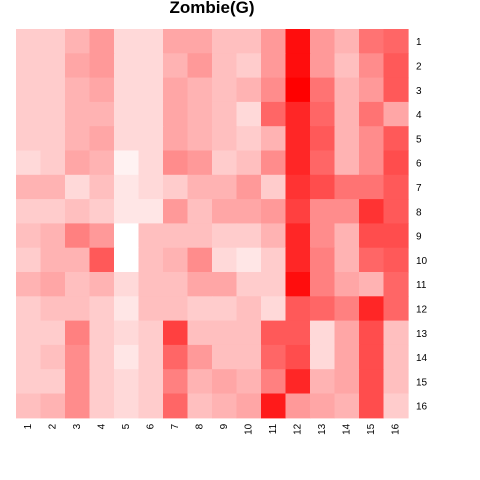 The height and width of the screenshot is (480, 480). What do you see at coordinates (372, 163) in the screenshot?
I see `heatmap-cell-r6-c15` at bounding box center [372, 163].